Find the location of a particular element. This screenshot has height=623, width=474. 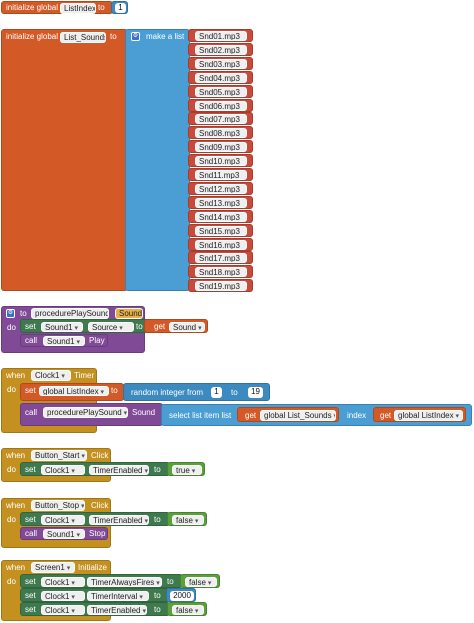

text-block: Snd09.mp3 is located at coordinates (220, 146).